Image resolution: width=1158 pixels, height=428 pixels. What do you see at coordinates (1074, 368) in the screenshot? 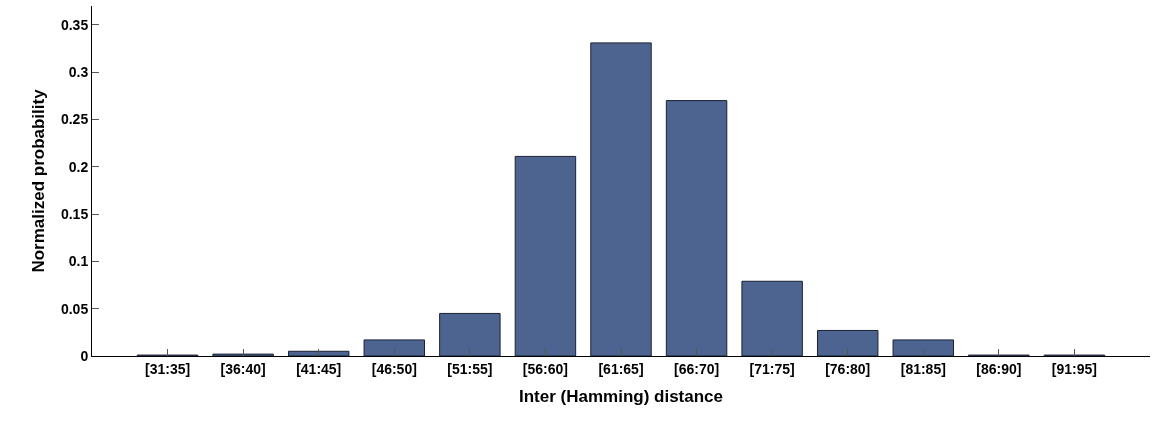
I see `x-tick-label: [91:95]` at bounding box center [1074, 368].